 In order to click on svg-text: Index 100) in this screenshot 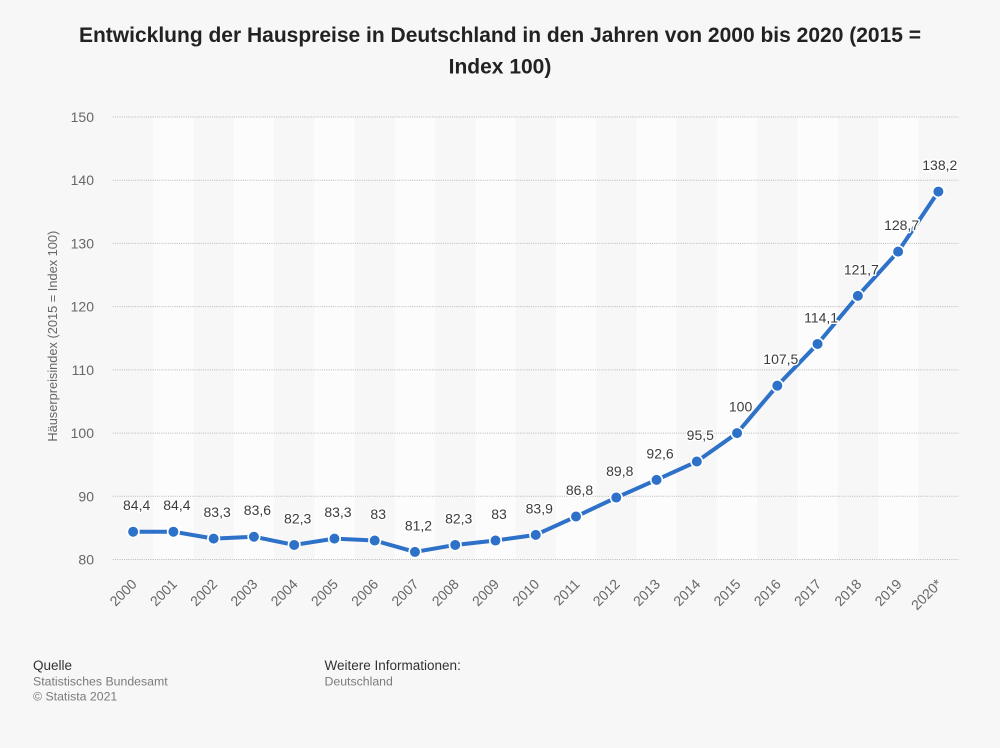, I will do `click(500, 67)`.